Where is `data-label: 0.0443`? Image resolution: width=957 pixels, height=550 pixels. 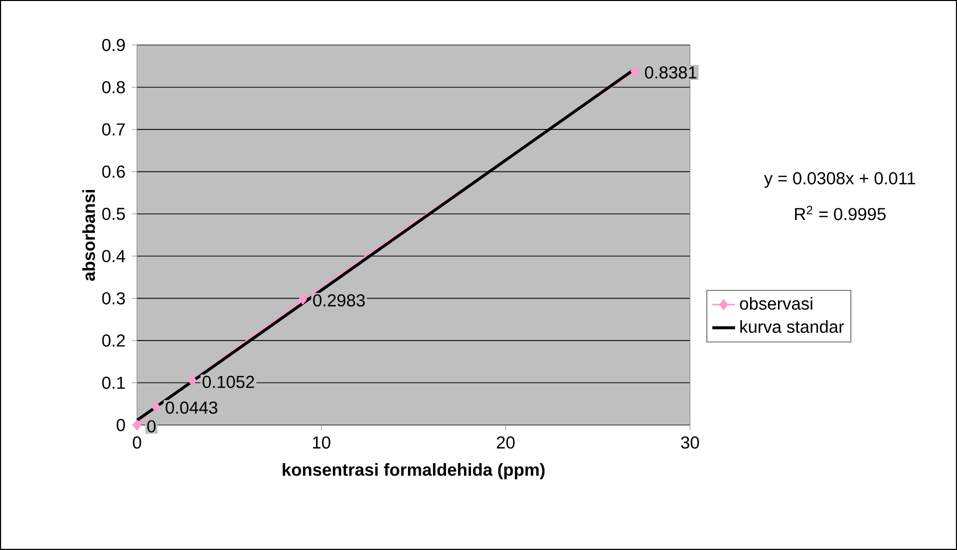
data-label: 0.0443 is located at coordinates (192, 407).